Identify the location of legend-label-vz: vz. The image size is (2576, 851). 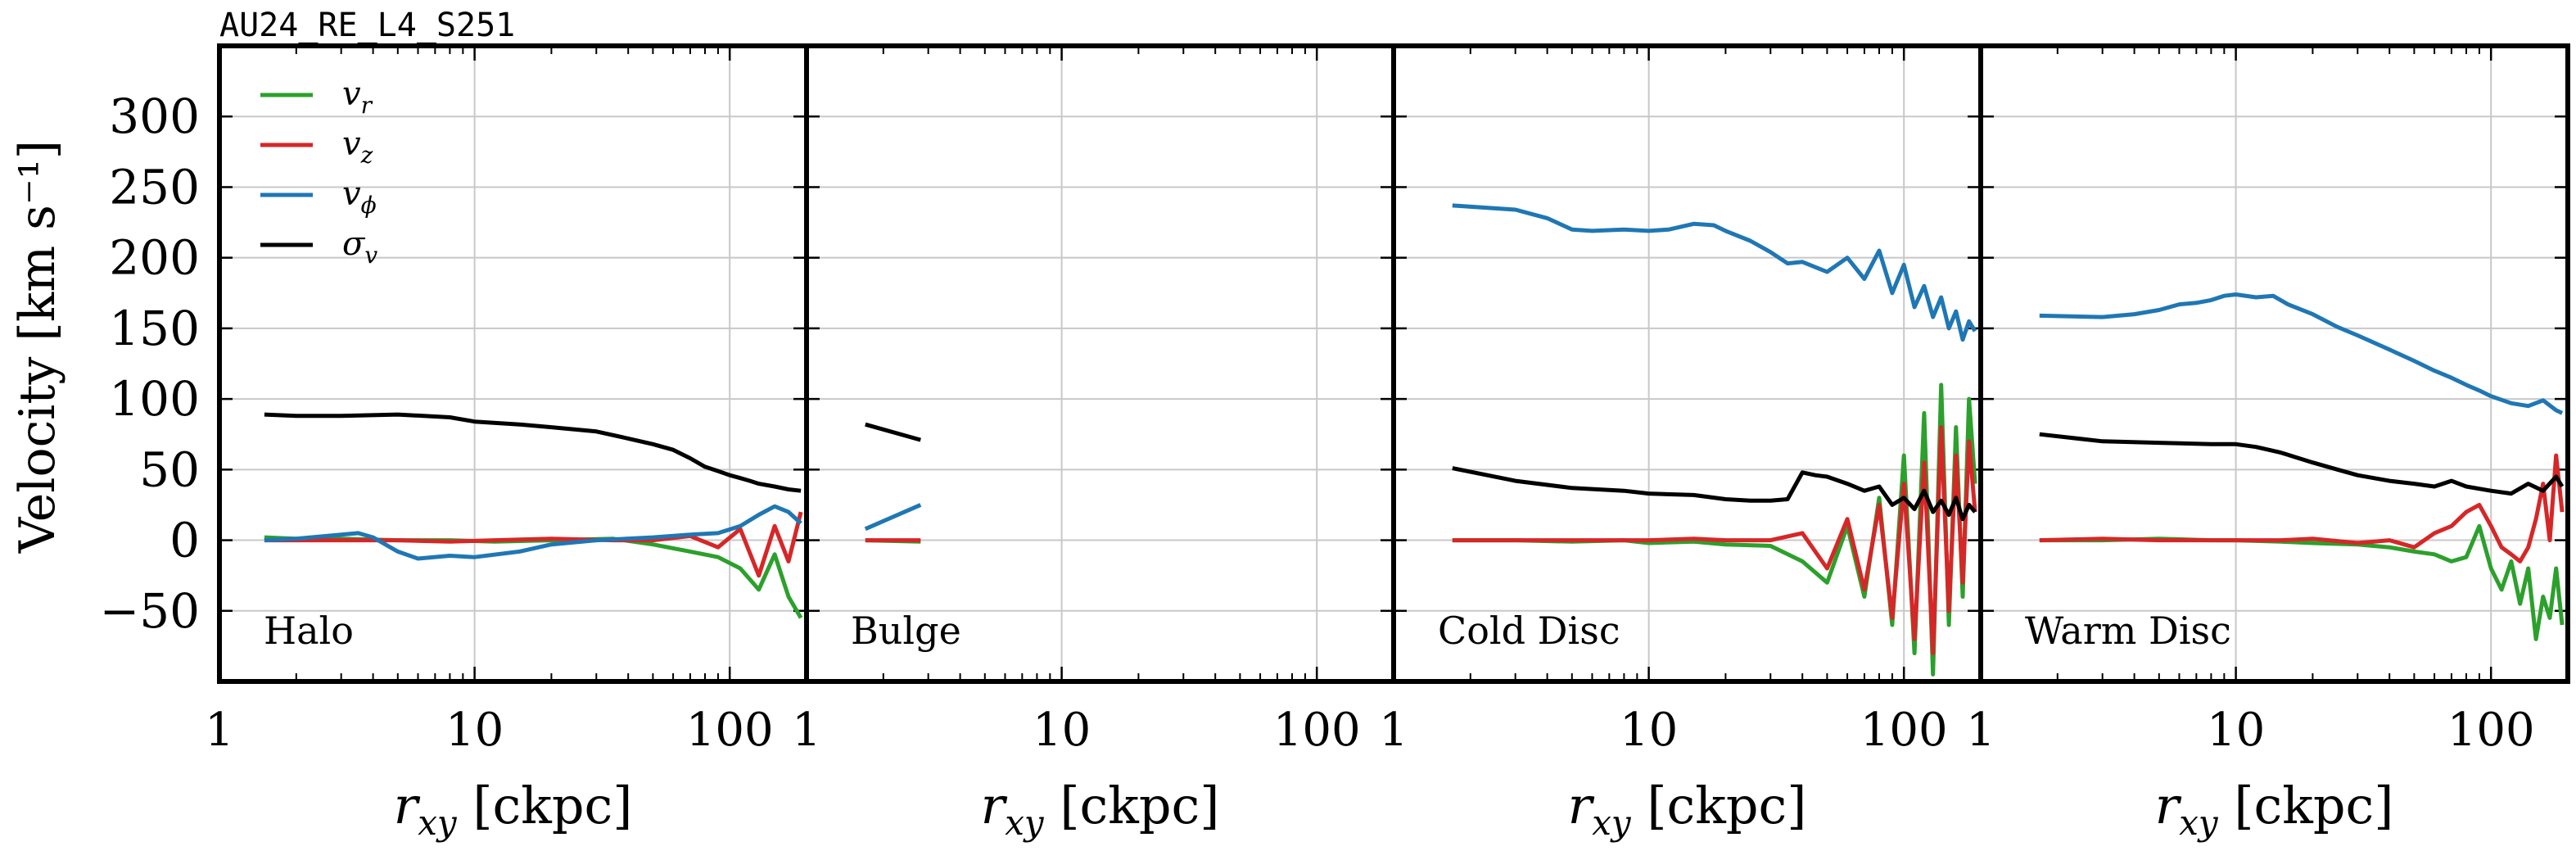
(357, 147).